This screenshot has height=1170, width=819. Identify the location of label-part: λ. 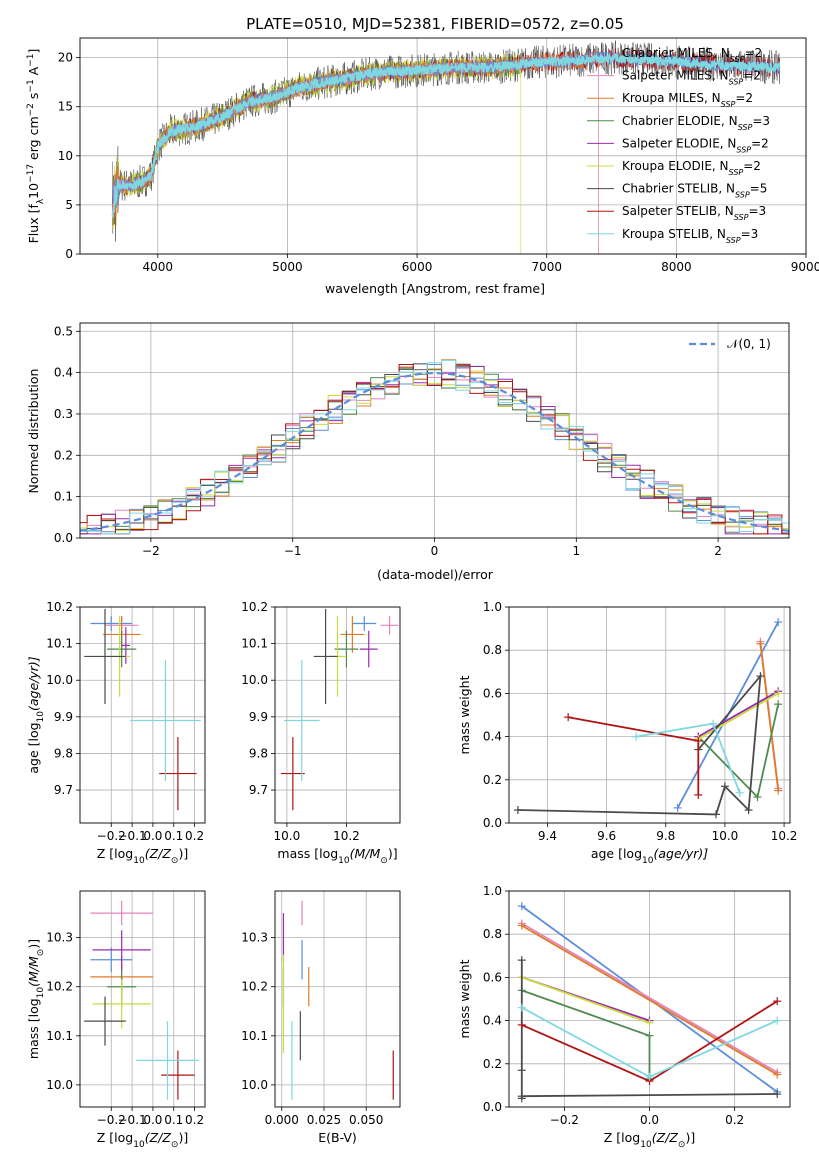
(41, 201).